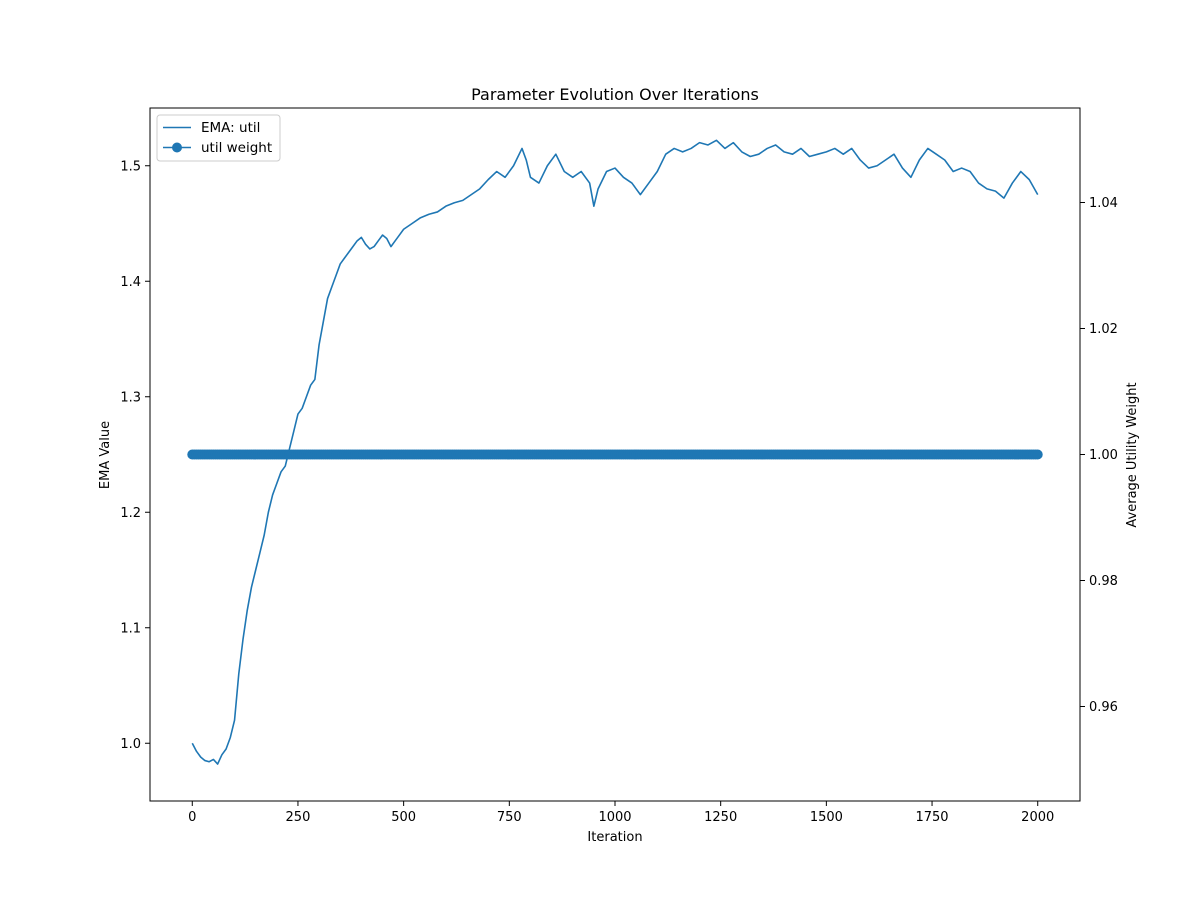 The width and height of the screenshot is (1200, 900). Describe the element at coordinates (1103, 203) in the screenshot. I see `y-tick-label-right: 1.04` at that location.